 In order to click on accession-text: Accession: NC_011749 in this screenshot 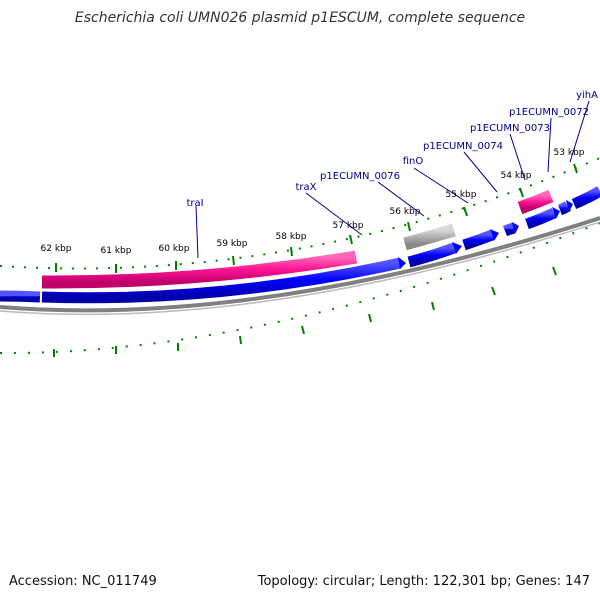, I will do `click(83, 581)`.